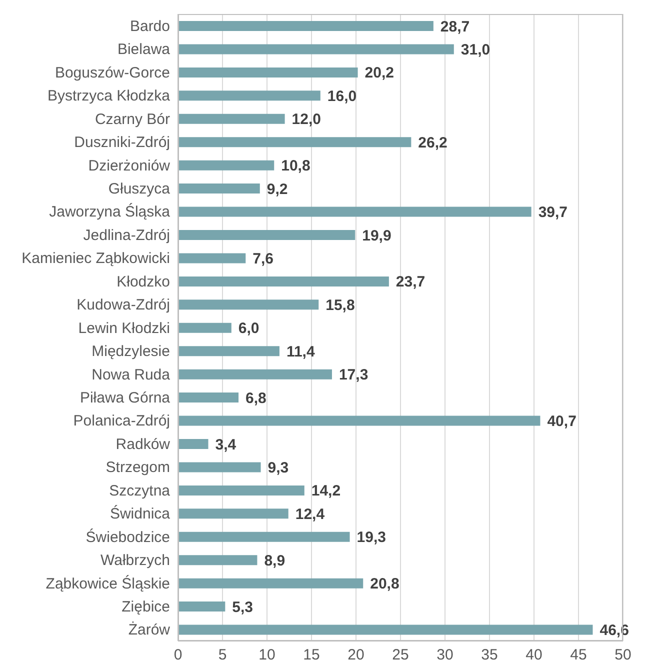  What do you see at coordinates (135, 561) in the screenshot?
I see `y-tick-label: Wałbrzych` at bounding box center [135, 561].